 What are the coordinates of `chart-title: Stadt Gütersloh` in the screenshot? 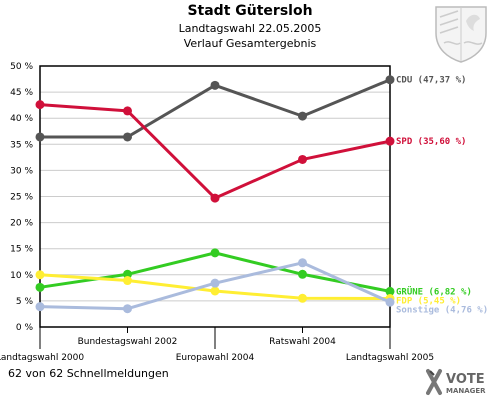 It's located at (250, 11).